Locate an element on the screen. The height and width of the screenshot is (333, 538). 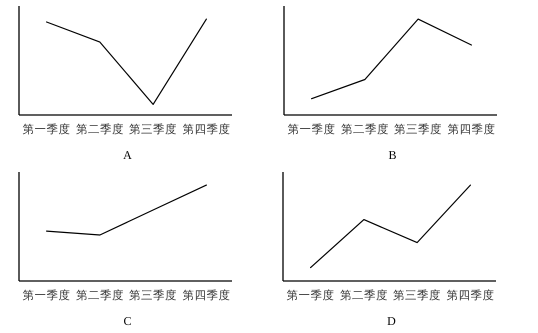
xlabel: C is located at coordinates (128, 321).